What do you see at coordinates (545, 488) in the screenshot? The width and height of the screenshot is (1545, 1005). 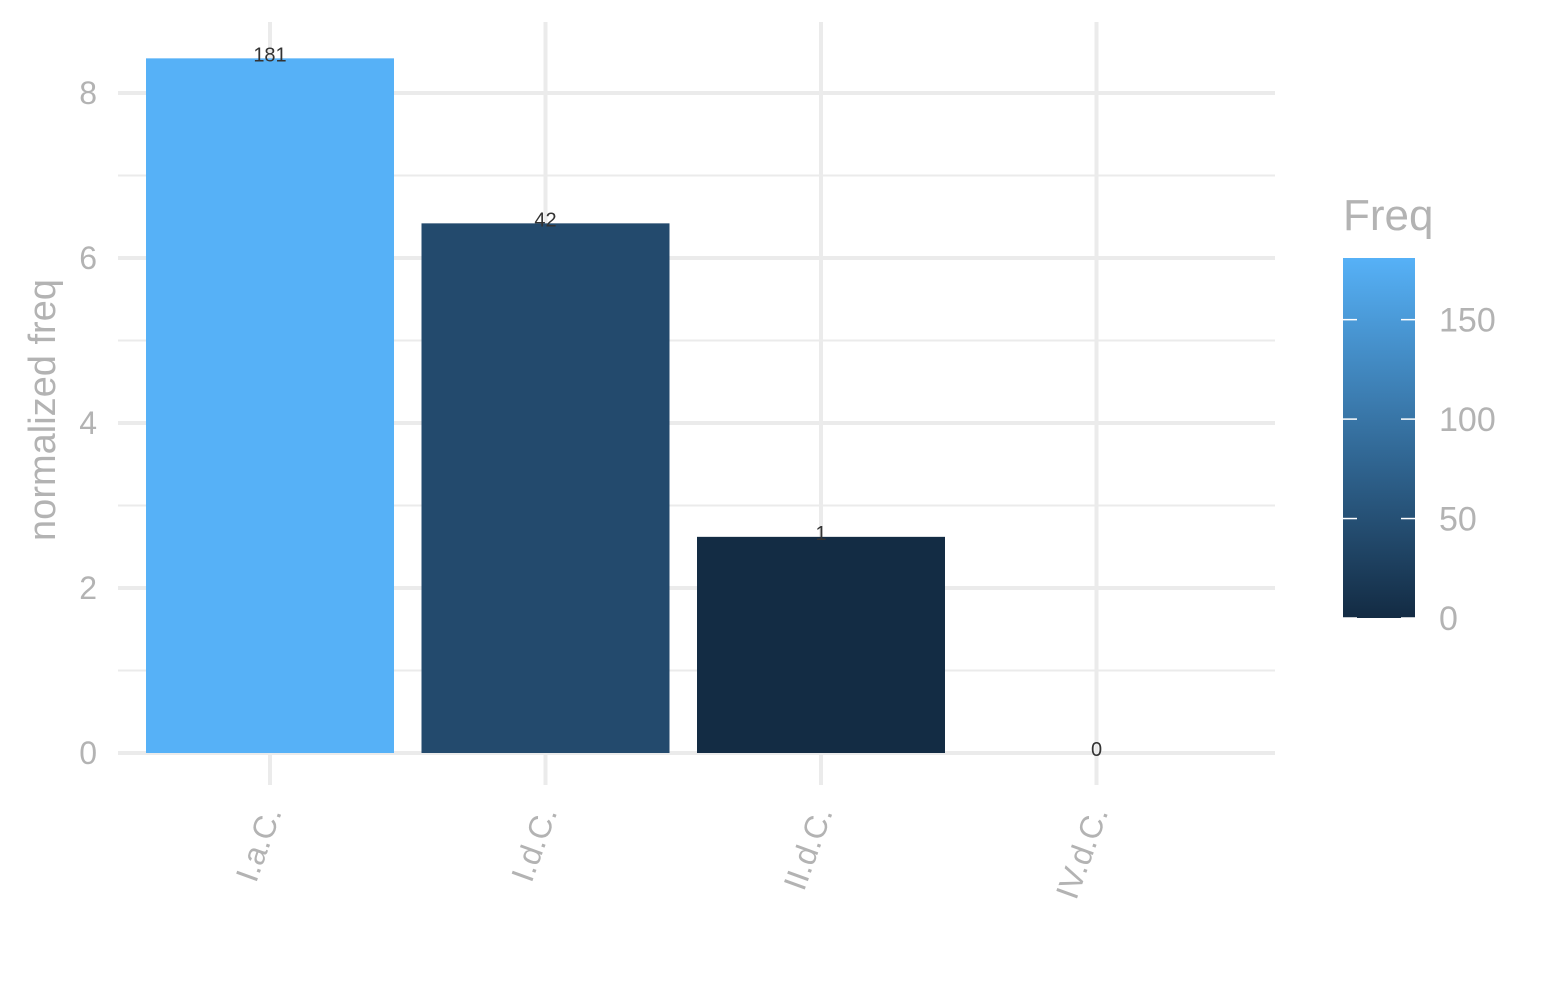 I see `bar-I.d.C.` at bounding box center [545, 488].